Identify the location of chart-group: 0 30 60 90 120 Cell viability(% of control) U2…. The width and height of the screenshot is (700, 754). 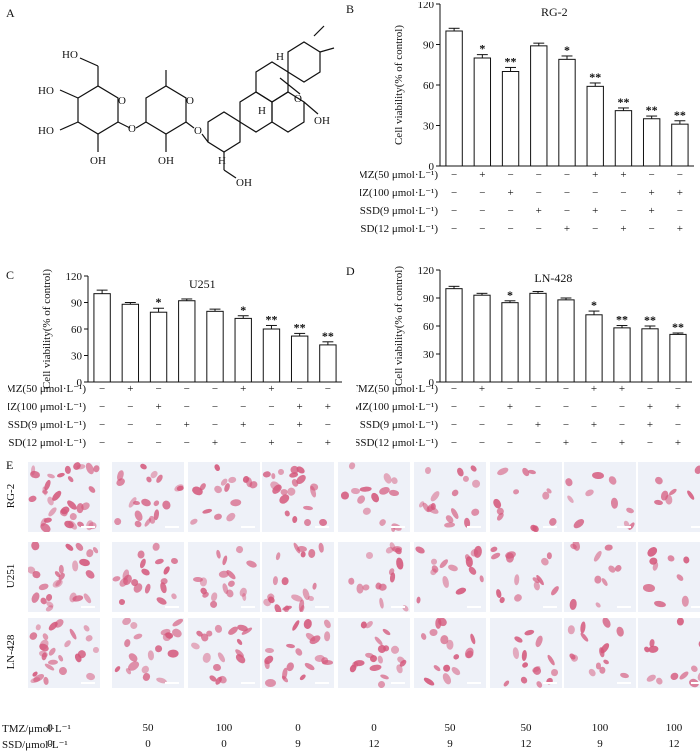
(175, 359).